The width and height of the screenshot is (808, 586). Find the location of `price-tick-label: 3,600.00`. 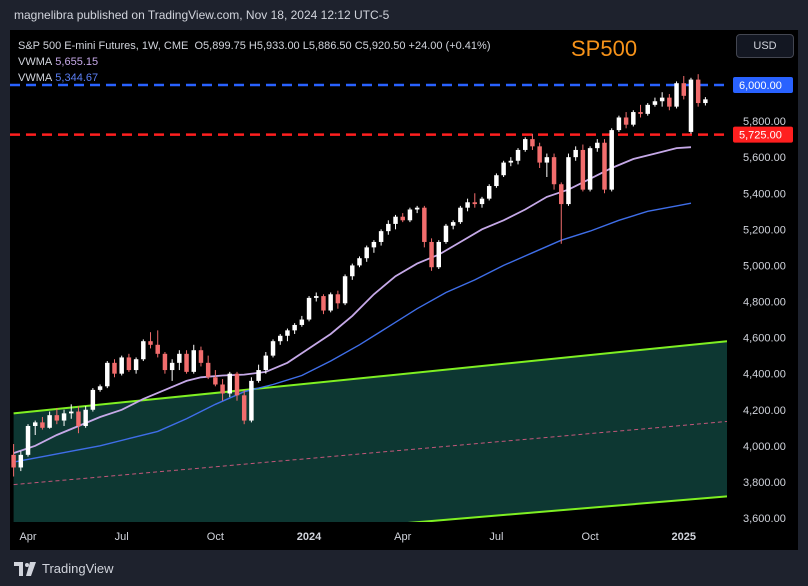

price-tick-label: 3,600.00 is located at coordinates (764, 519).